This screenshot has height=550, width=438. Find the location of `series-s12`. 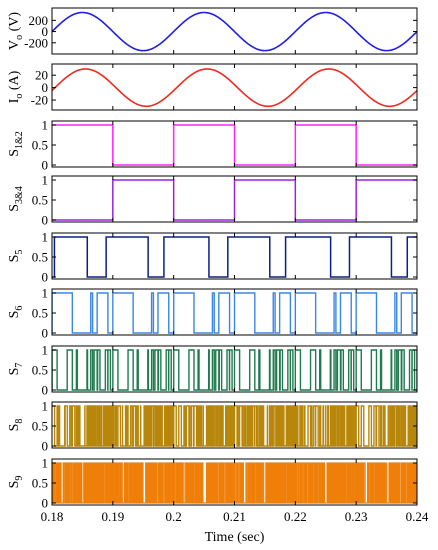

series-s12 is located at coordinates (234, 145).